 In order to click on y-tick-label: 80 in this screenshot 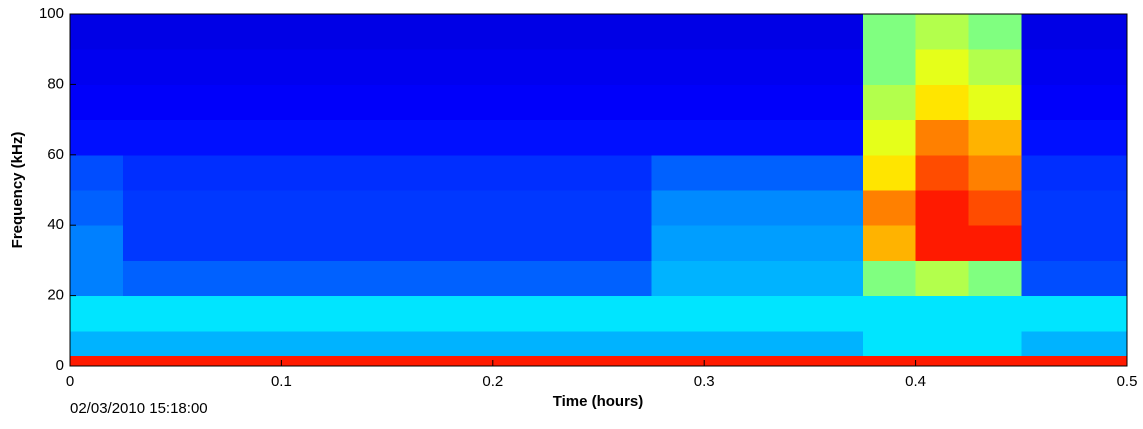, I will do `click(55, 83)`.